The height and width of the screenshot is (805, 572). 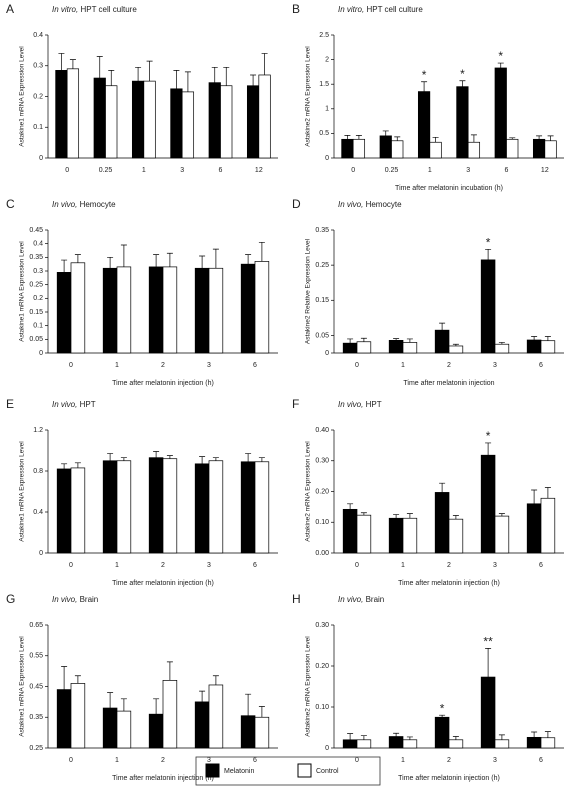 I want to click on panel-title: In vitro, HPT cell culture, so click(x=380, y=9).